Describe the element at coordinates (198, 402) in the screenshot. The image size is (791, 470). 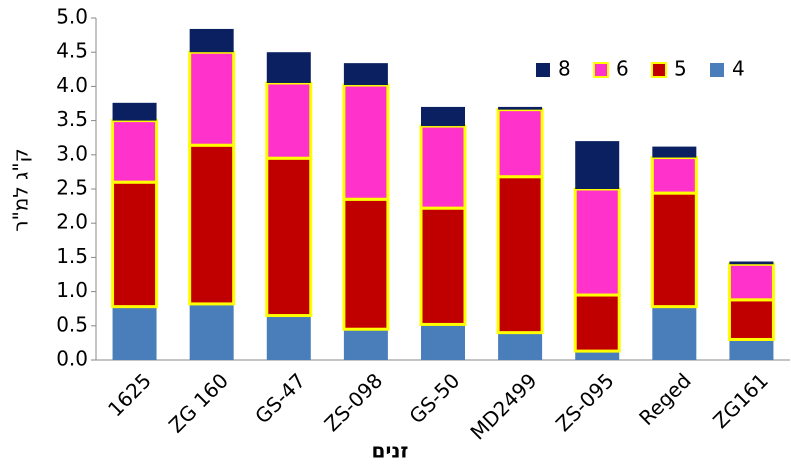
I see `x-tick-label: ZG 160` at that location.